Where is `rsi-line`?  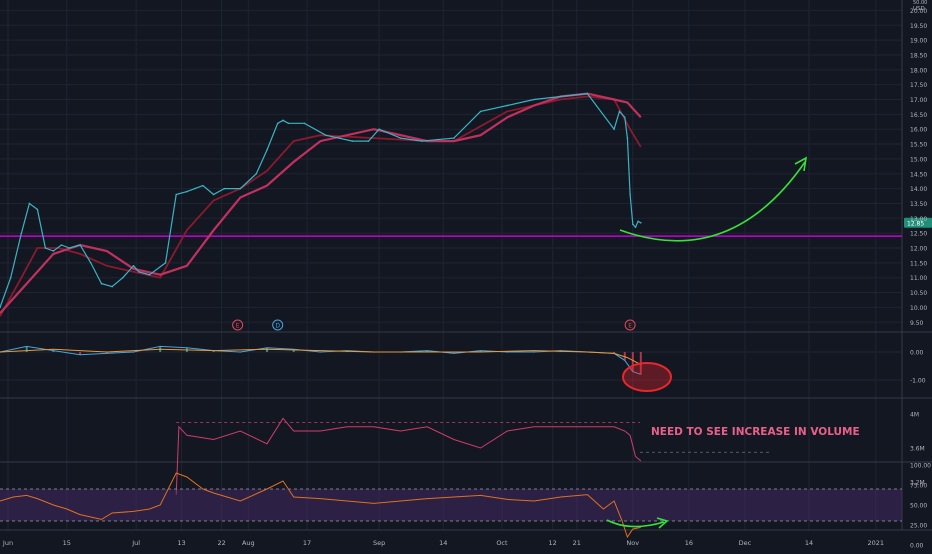 rsi-line is located at coordinates (320, 505).